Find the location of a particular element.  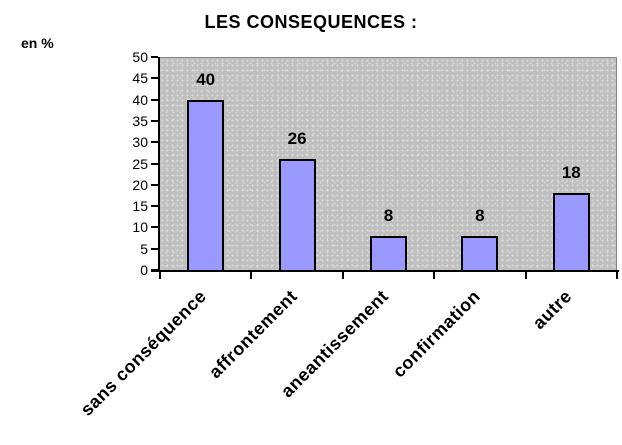

bar-autre is located at coordinates (571, 231).